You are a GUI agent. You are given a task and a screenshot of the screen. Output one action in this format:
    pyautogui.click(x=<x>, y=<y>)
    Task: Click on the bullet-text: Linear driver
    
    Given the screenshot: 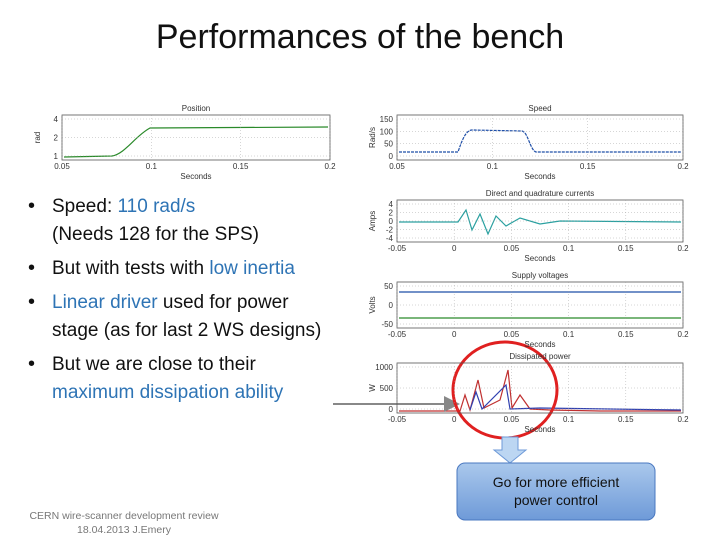 What is the action you would take?
    pyautogui.click(x=105, y=302)
    